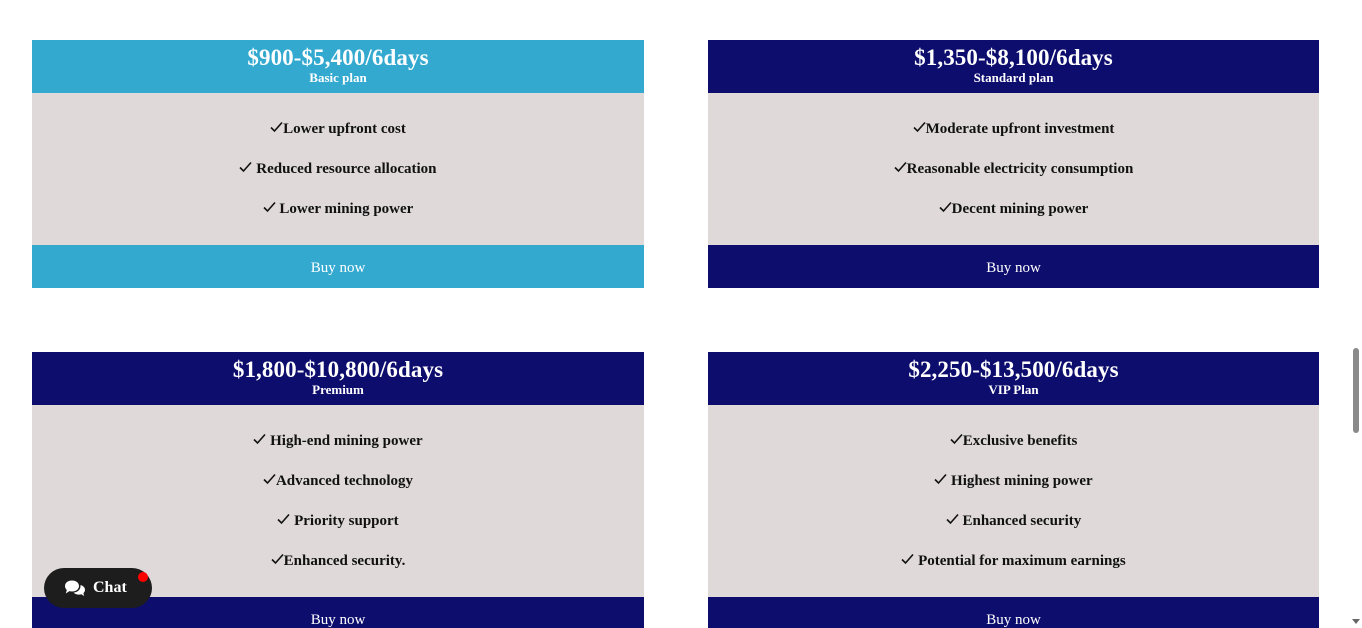 The height and width of the screenshot is (628, 1362). What do you see at coordinates (1020, 209) in the screenshot?
I see `feature-label: Decent mining power` at bounding box center [1020, 209].